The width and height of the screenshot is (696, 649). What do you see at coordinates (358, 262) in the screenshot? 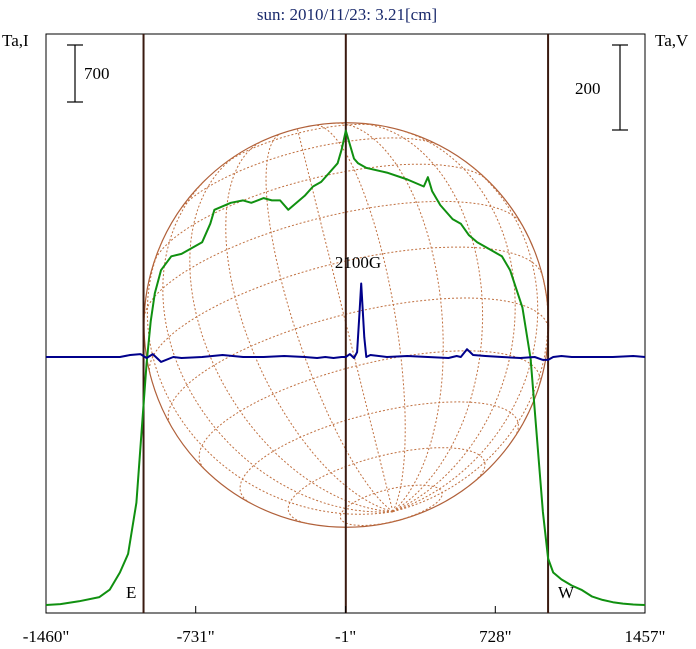
I see `annotation-2100g: 2100G` at bounding box center [358, 262].